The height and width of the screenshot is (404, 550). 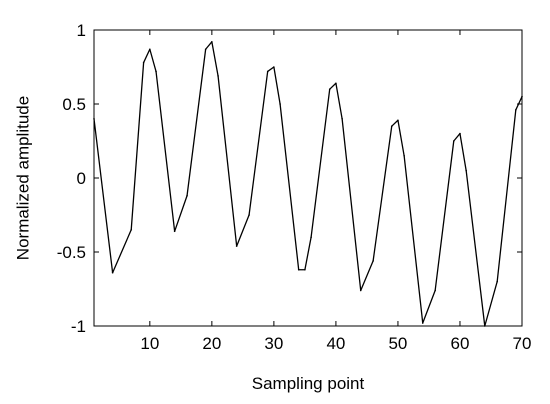 I want to click on x-axis-label: Sampling point, so click(x=308, y=383).